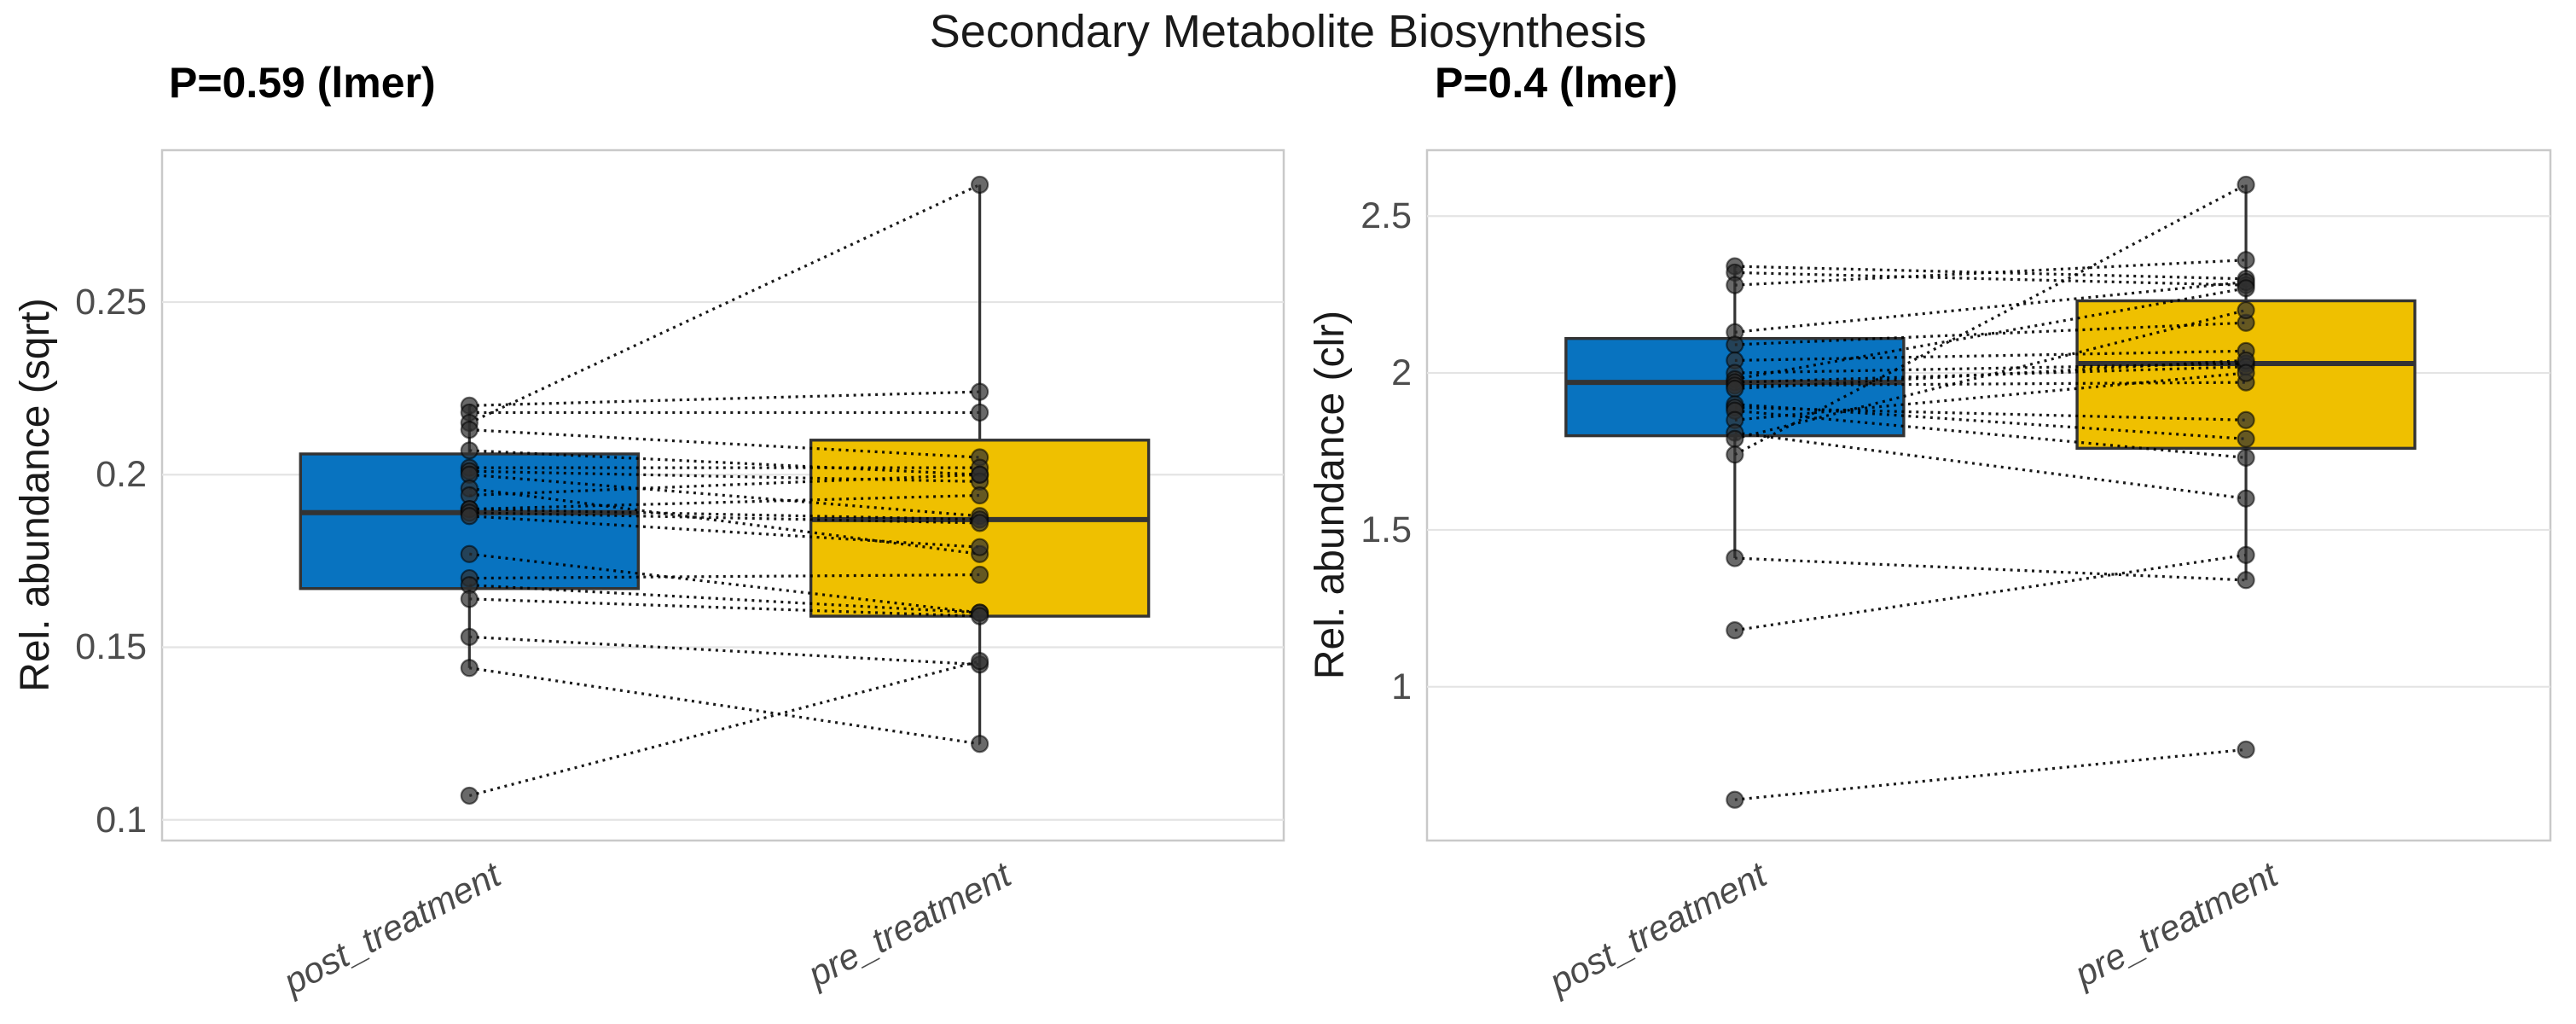 The height and width of the screenshot is (1024, 2576). Describe the element at coordinates (302, 83) in the screenshot. I see `left-panel-subtitle: P=0.59 (lmer)` at that location.